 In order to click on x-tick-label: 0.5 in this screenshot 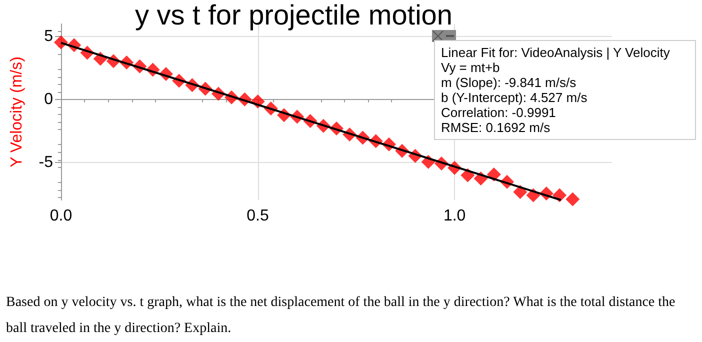, I will do `click(258, 216)`.